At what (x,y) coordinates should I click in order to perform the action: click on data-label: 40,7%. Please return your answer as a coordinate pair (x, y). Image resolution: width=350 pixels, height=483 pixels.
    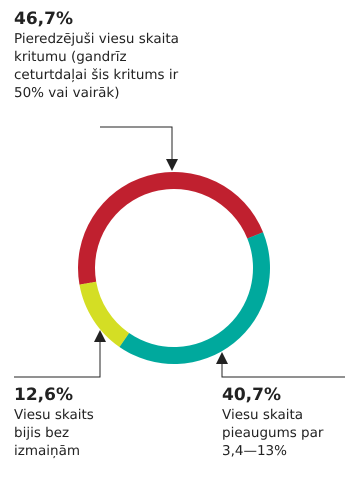
    Looking at the image, I should click on (252, 395).